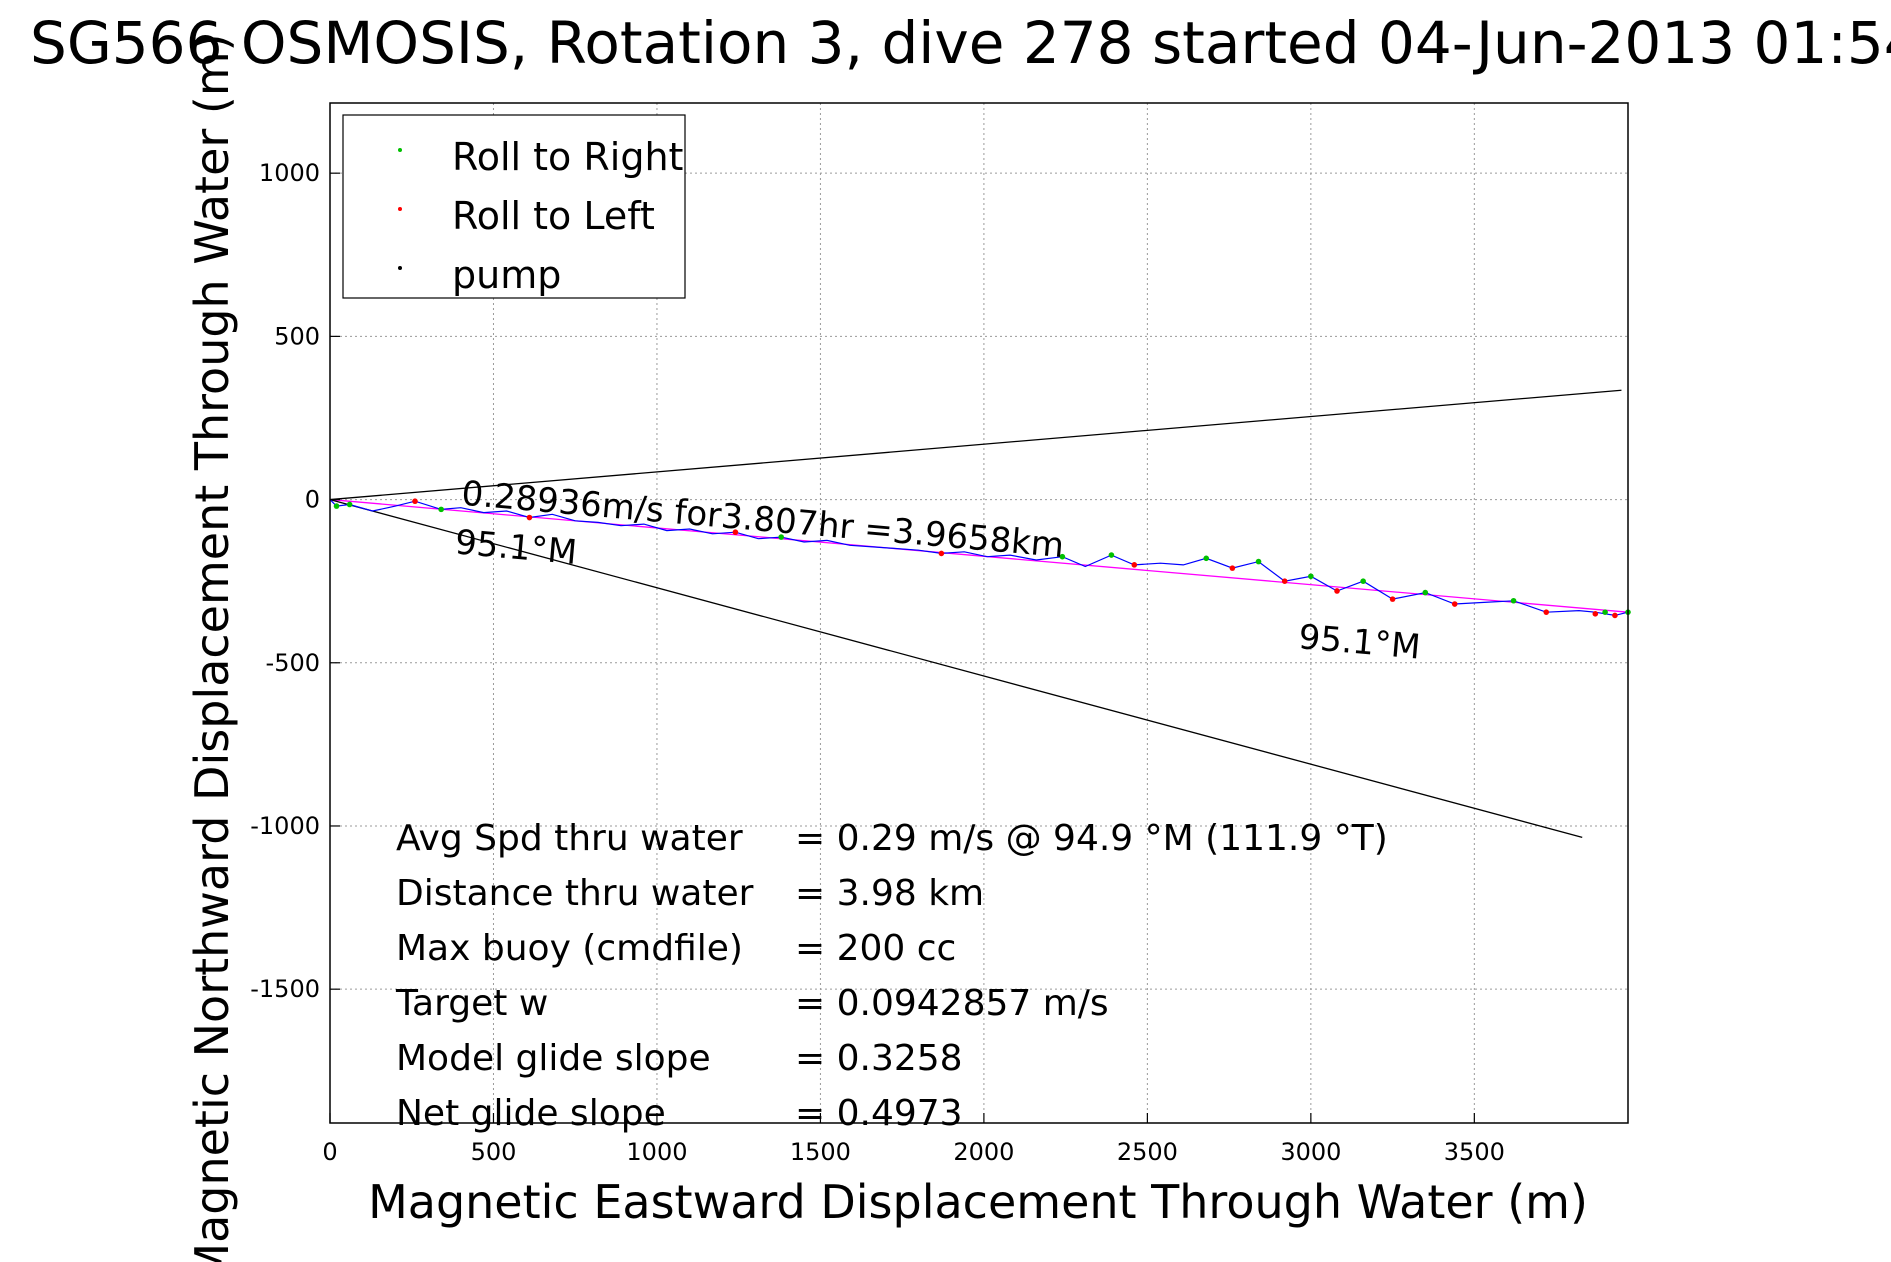 This screenshot has width=1891, height=1262. What do you see at coordinates (531, 1113) in the screenshot?
I see `stat-label: Net glide slope` at bounding box center [531, 1113].